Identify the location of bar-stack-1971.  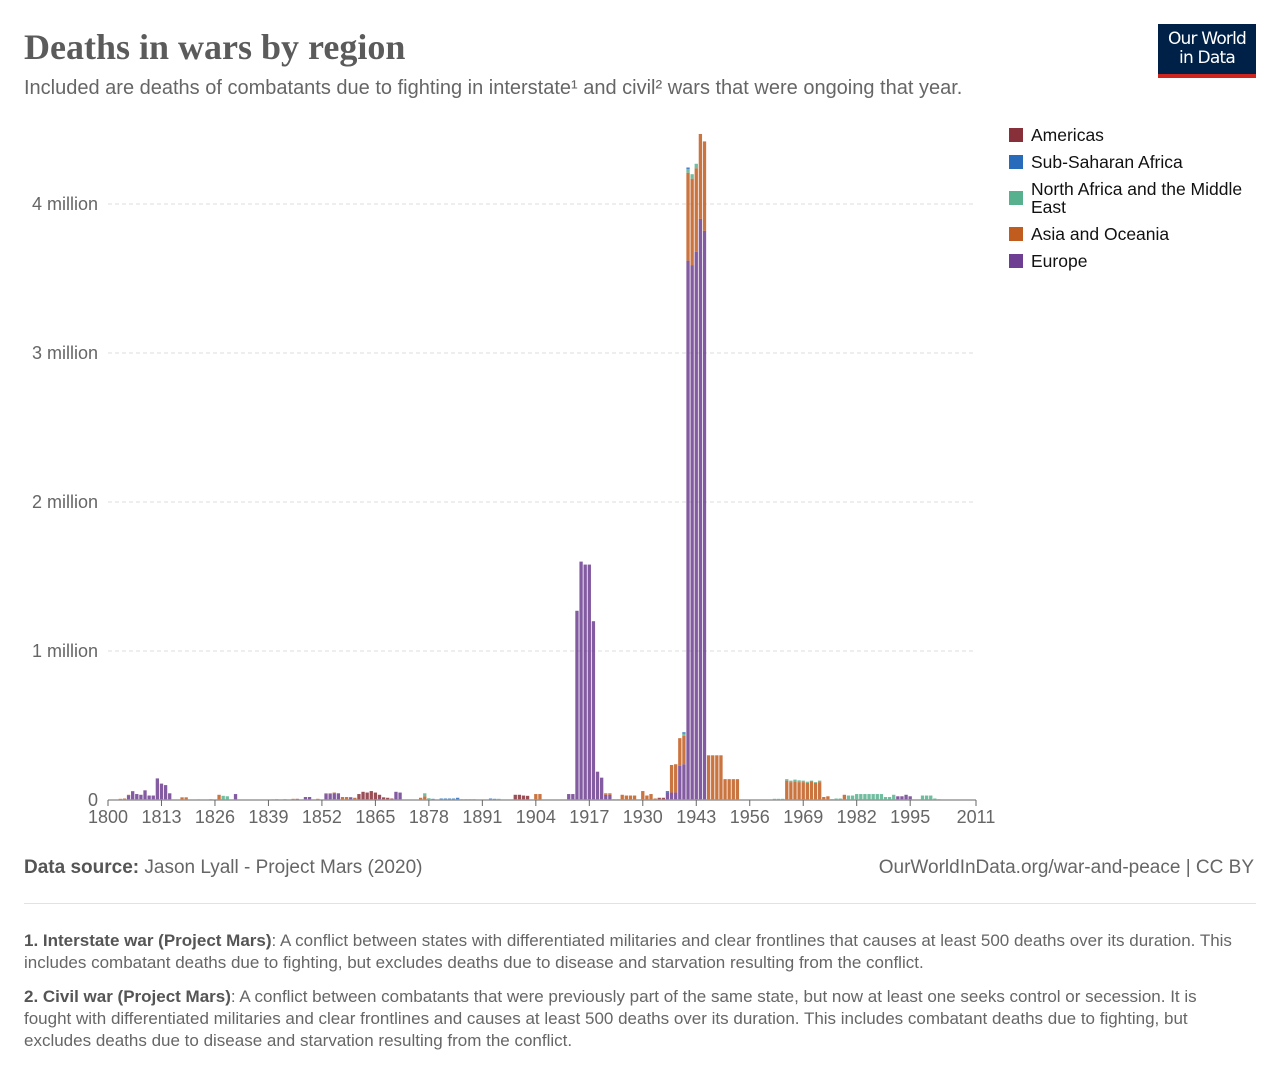
(811, 790).